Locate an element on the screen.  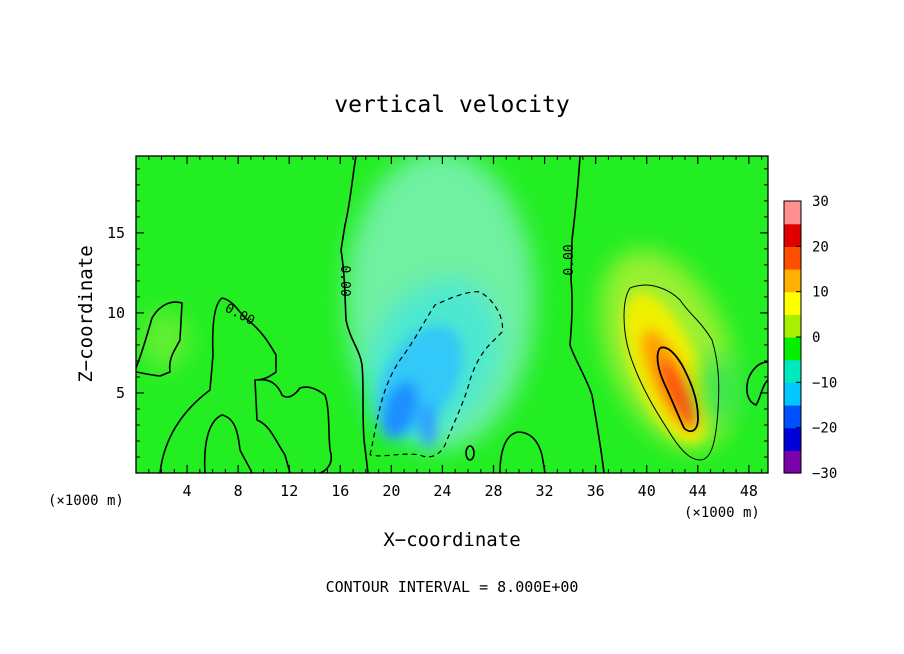
colorbar-ticks: 30 20 10 0 −10 −20 −30 is located at coordinates (816, 338).